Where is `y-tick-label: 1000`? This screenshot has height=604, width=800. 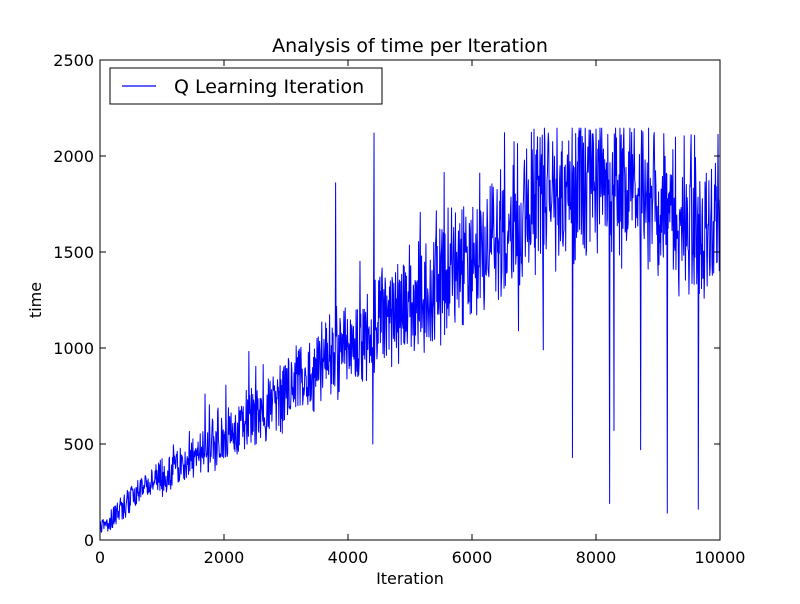
y-tick-label: 1000 is located at coordinates (73, 348).